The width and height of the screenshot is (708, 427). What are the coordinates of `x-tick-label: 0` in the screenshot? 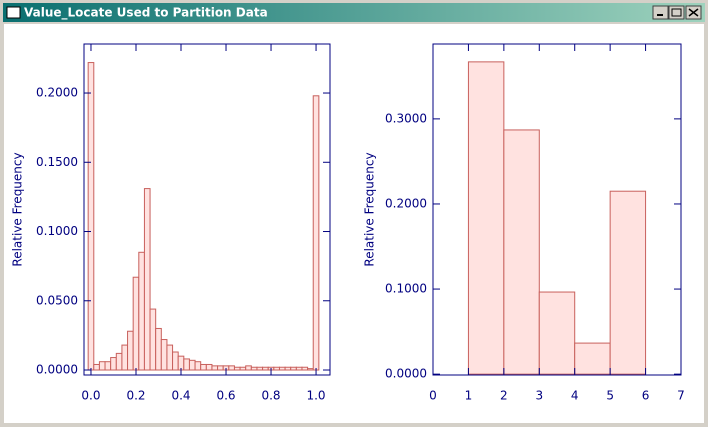 It's located at (433, 396).